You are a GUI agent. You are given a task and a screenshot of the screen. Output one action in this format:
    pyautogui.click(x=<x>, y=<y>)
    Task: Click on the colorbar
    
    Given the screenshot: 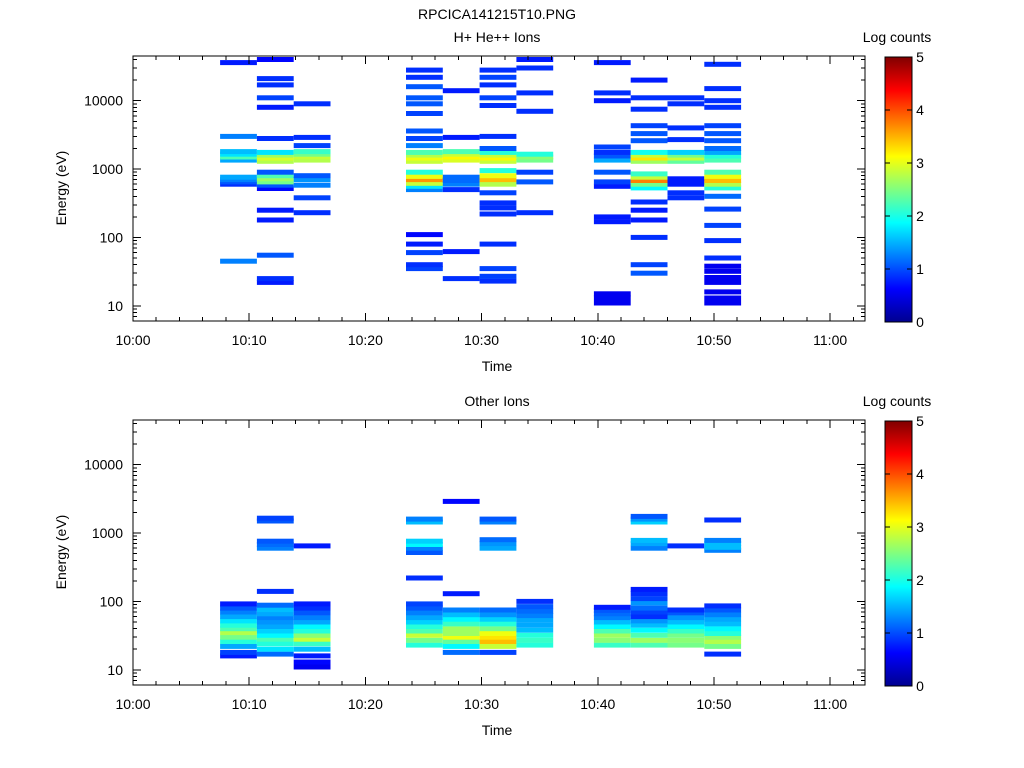 What is the action you would take?
    pyautogui.click(x=898, y=553)
    